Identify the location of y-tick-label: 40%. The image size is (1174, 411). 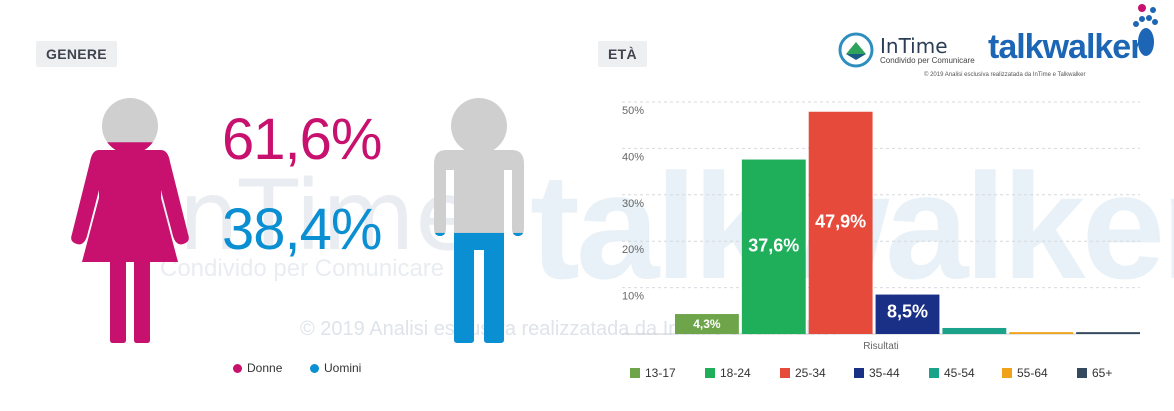
(633, 157).